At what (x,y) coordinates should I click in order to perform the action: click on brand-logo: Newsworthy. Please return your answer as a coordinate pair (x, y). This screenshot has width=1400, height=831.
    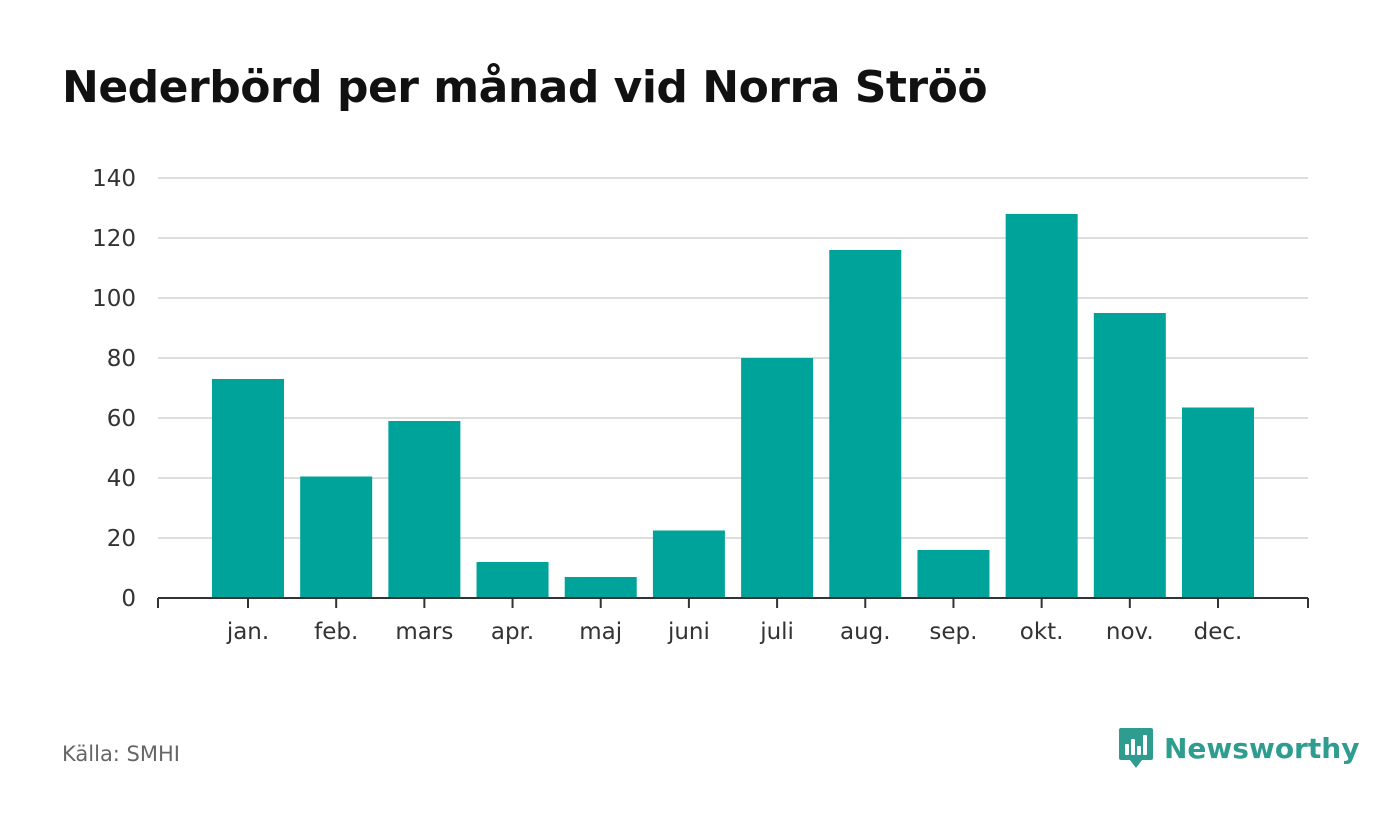
    Looking at the image, I should click on (1238, 748).